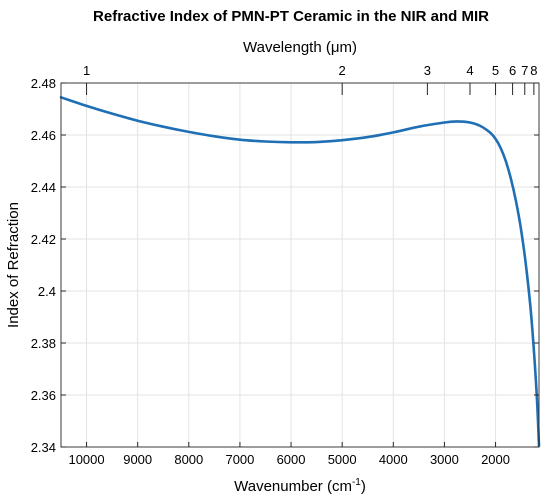 This screenshot has height=499, width=550. What do you see at coordinates (43, 395) in the screenshot?
I see `y-tick-label: 2.36` at bounding box center [43, 395].